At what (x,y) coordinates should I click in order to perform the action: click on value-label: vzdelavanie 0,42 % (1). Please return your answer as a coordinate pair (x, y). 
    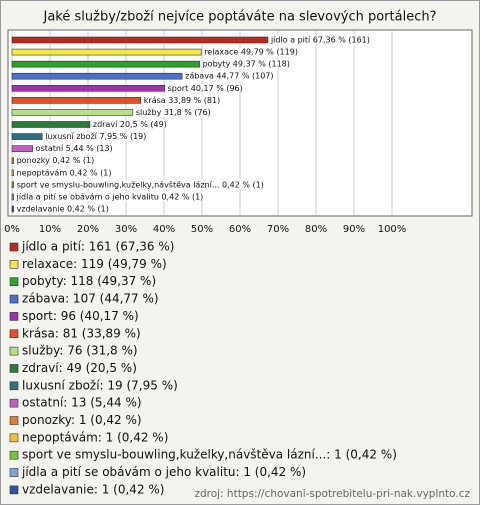
    Looking at the image, I should click on (63, 208).